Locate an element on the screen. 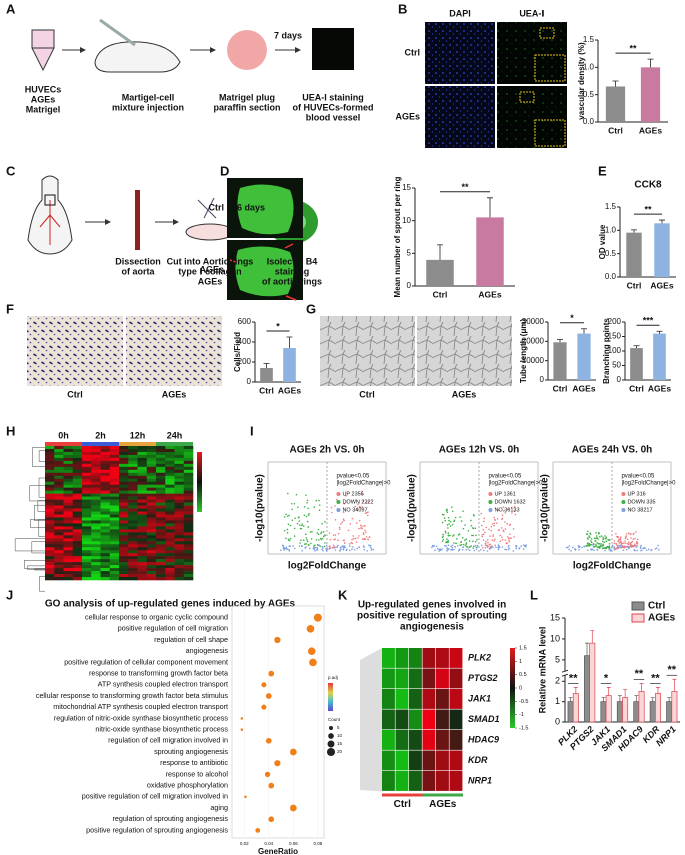 Image resolution: width=685 pixels, height=855 pixels. plot-frame is located at coordinates (278, 722).